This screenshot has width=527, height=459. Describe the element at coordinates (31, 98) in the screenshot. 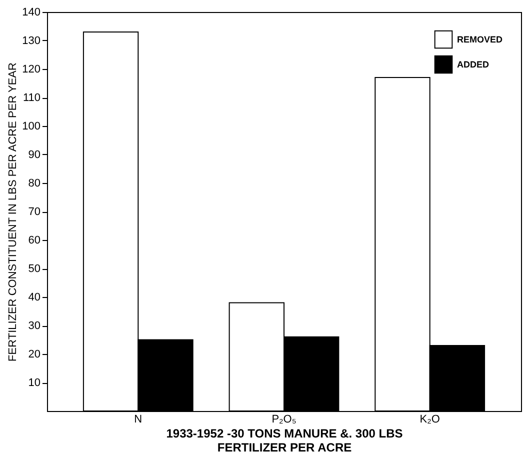

I see `y-tick-label: 110` at that location.